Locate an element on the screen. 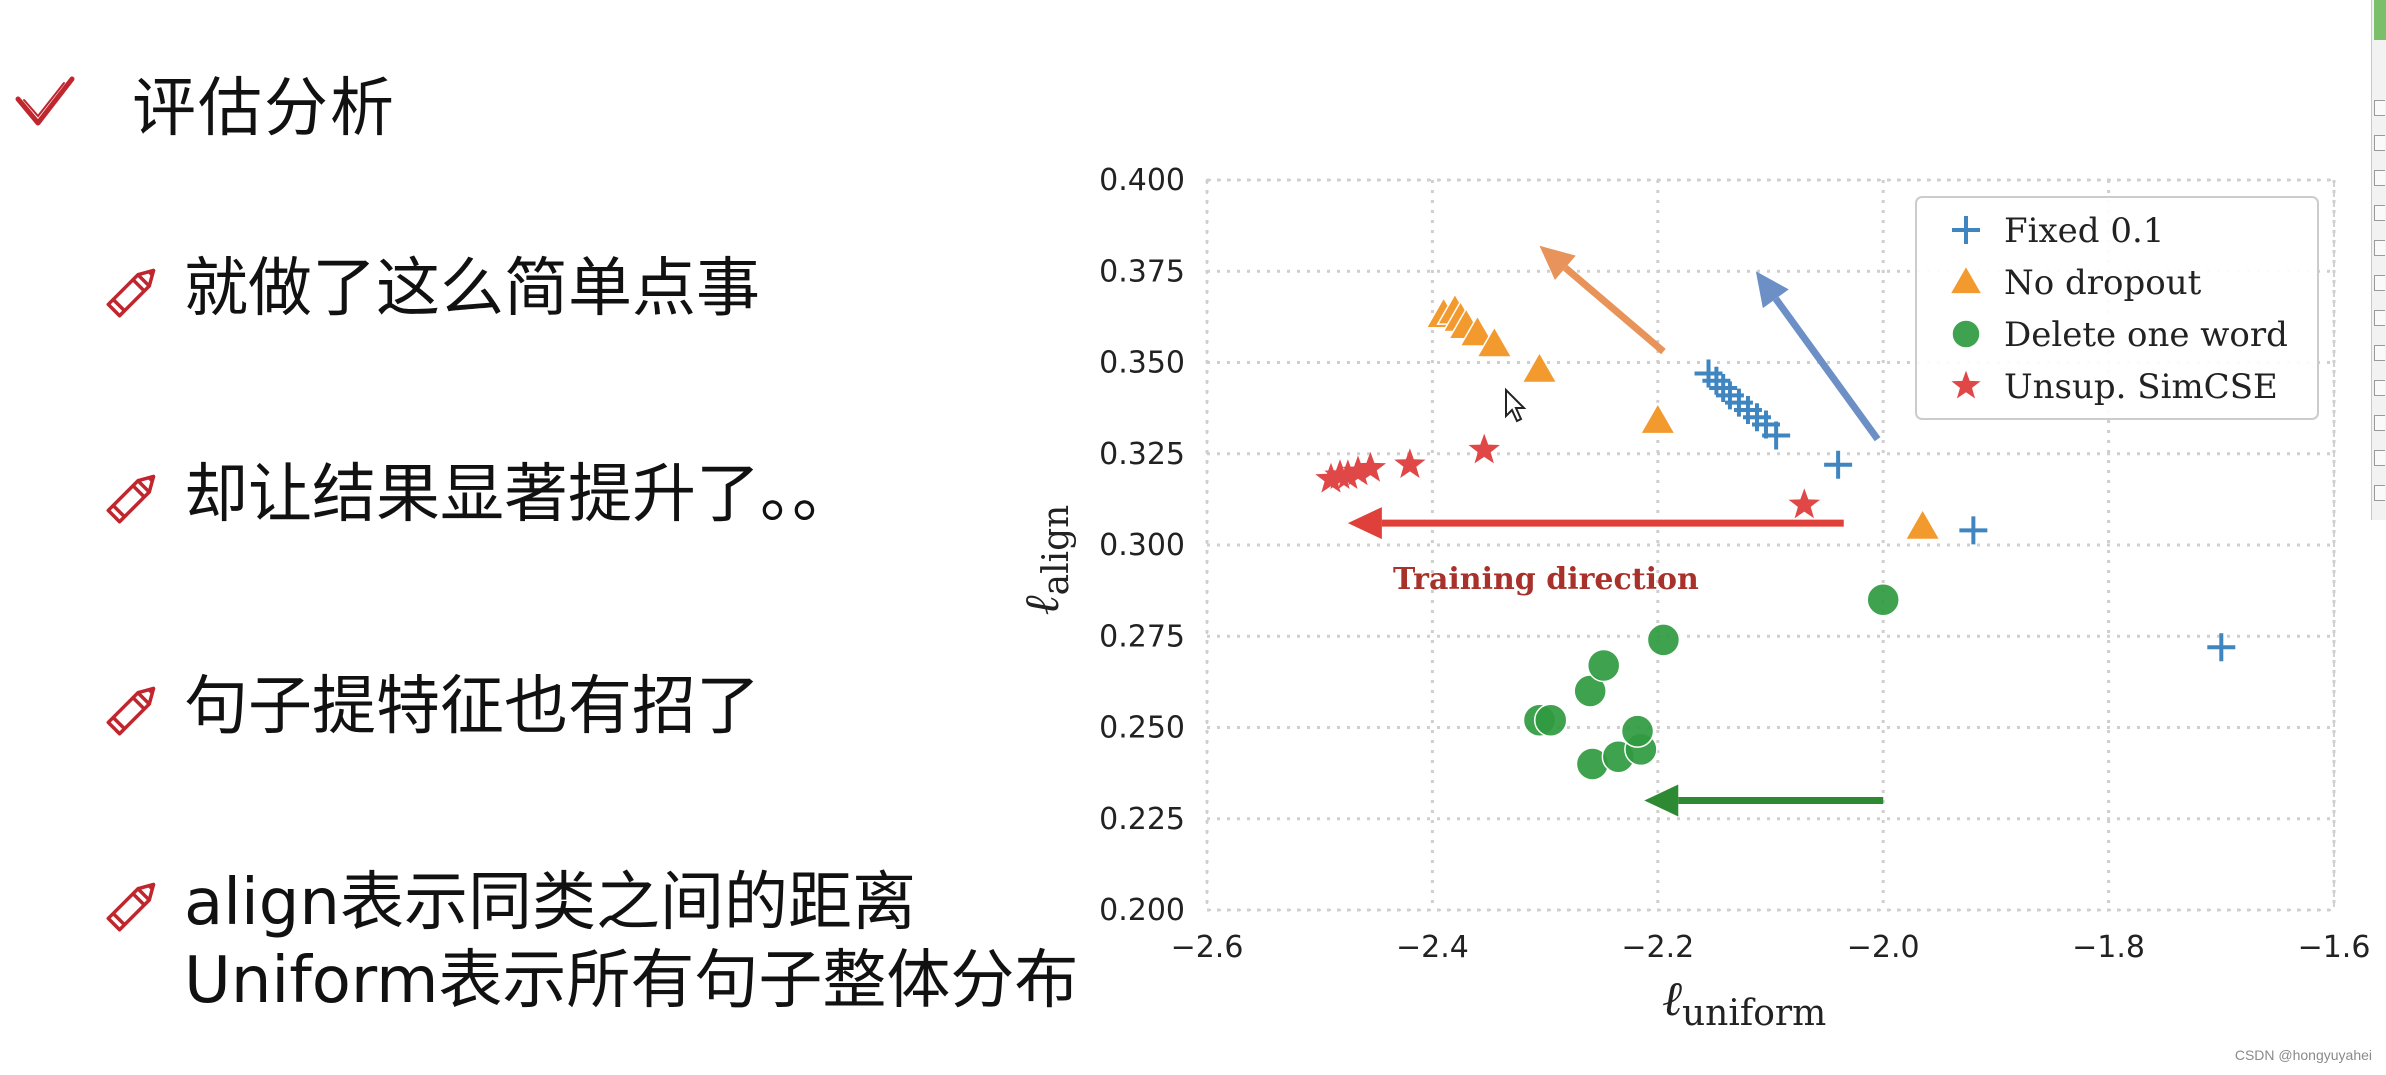  y-tick-label: 0.300 is located at coordinates (1142, 545).